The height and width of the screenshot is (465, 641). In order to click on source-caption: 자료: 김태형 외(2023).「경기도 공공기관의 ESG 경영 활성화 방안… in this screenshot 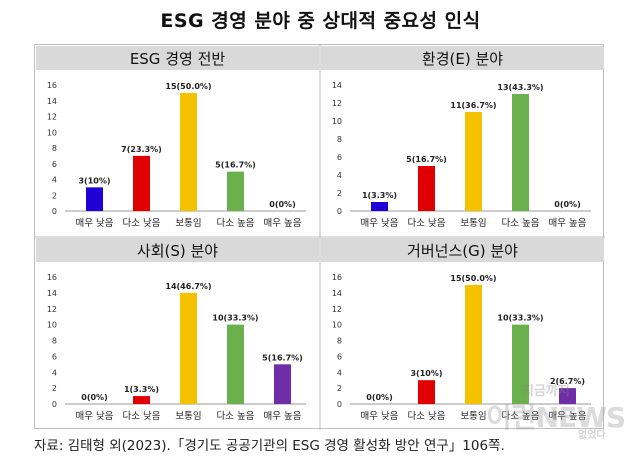, I will do `click(269, 446)`.